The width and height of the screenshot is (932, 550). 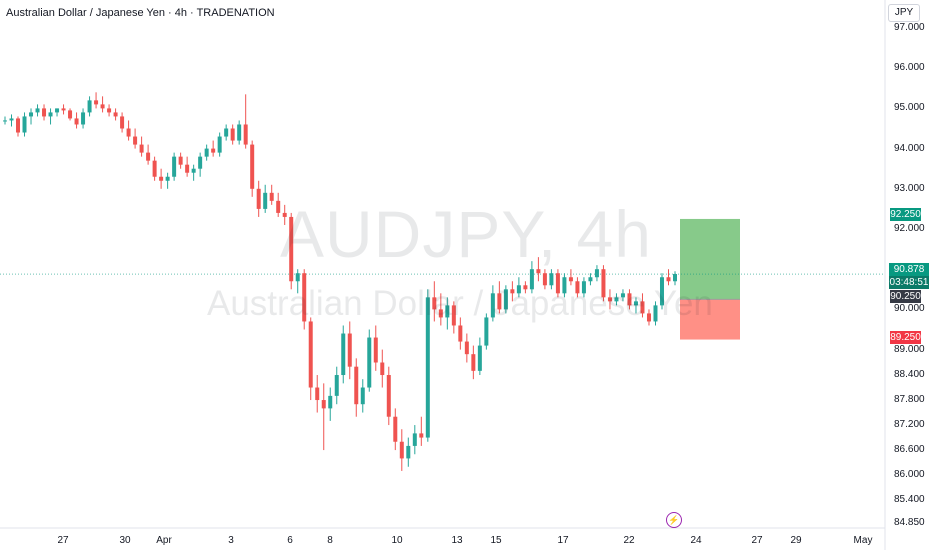 I want to click on price-tick-label: 93.000, so click(x=909, y=188).